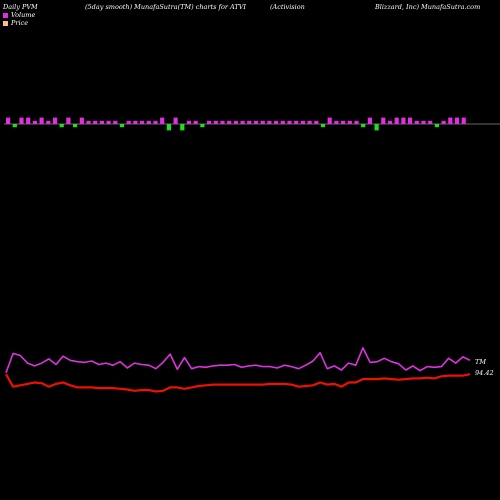 The height and width of the screenshot is (500, 500). Describe the element at coordinates (287, 7) in the screenshot. I see `header-center-2: (Activision` at that location.